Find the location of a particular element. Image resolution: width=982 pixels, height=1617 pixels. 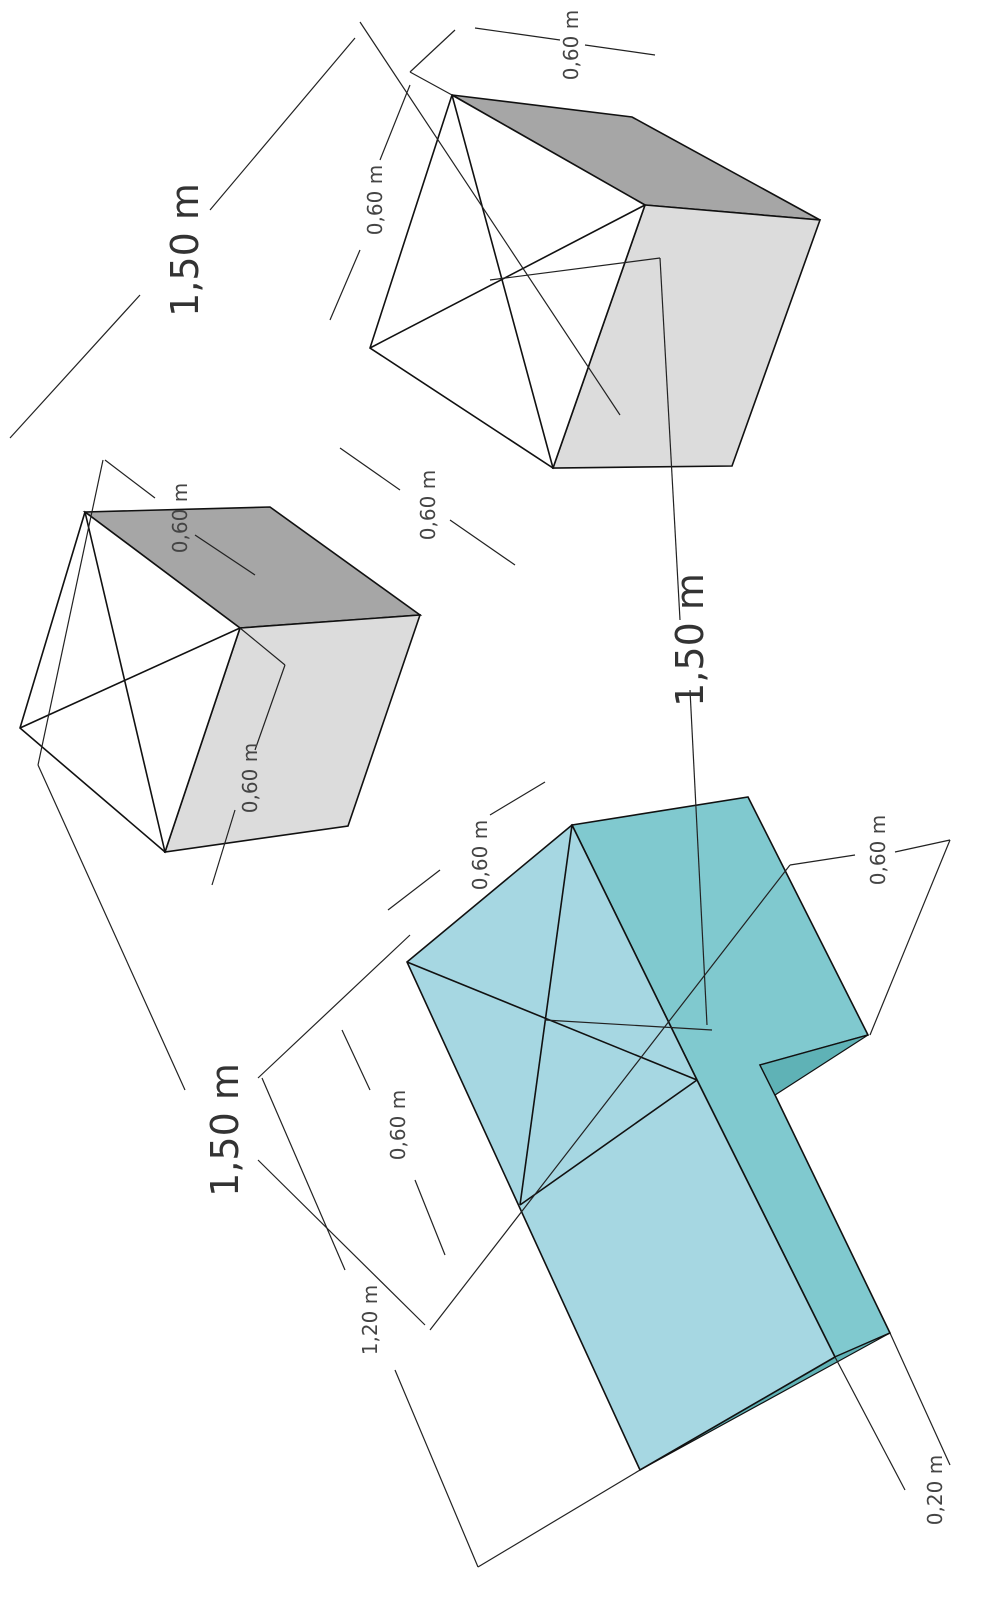

cube-right is located at coordinates (595, 281).